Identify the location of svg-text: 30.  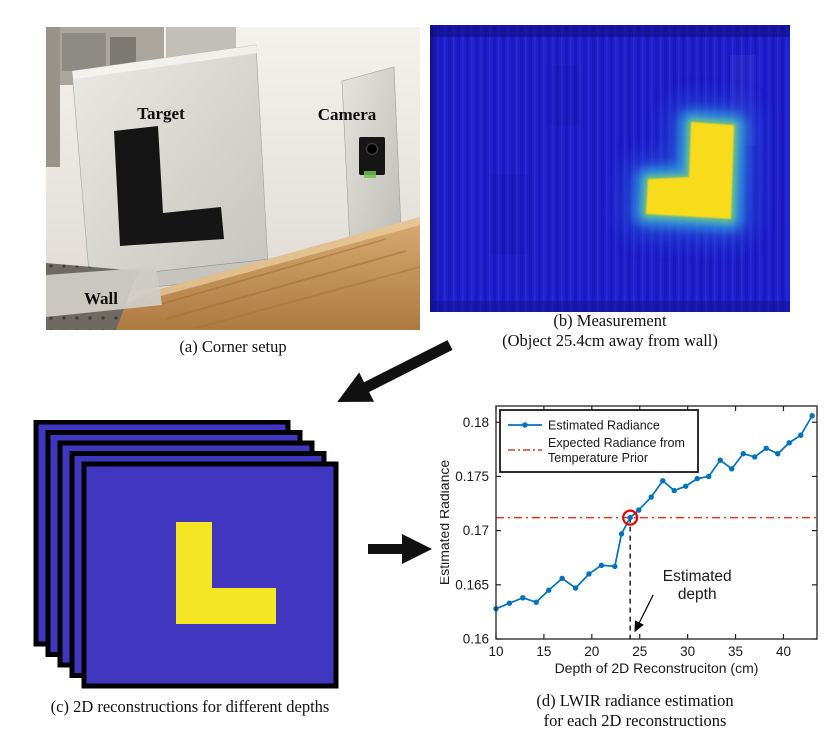
(687, 651).